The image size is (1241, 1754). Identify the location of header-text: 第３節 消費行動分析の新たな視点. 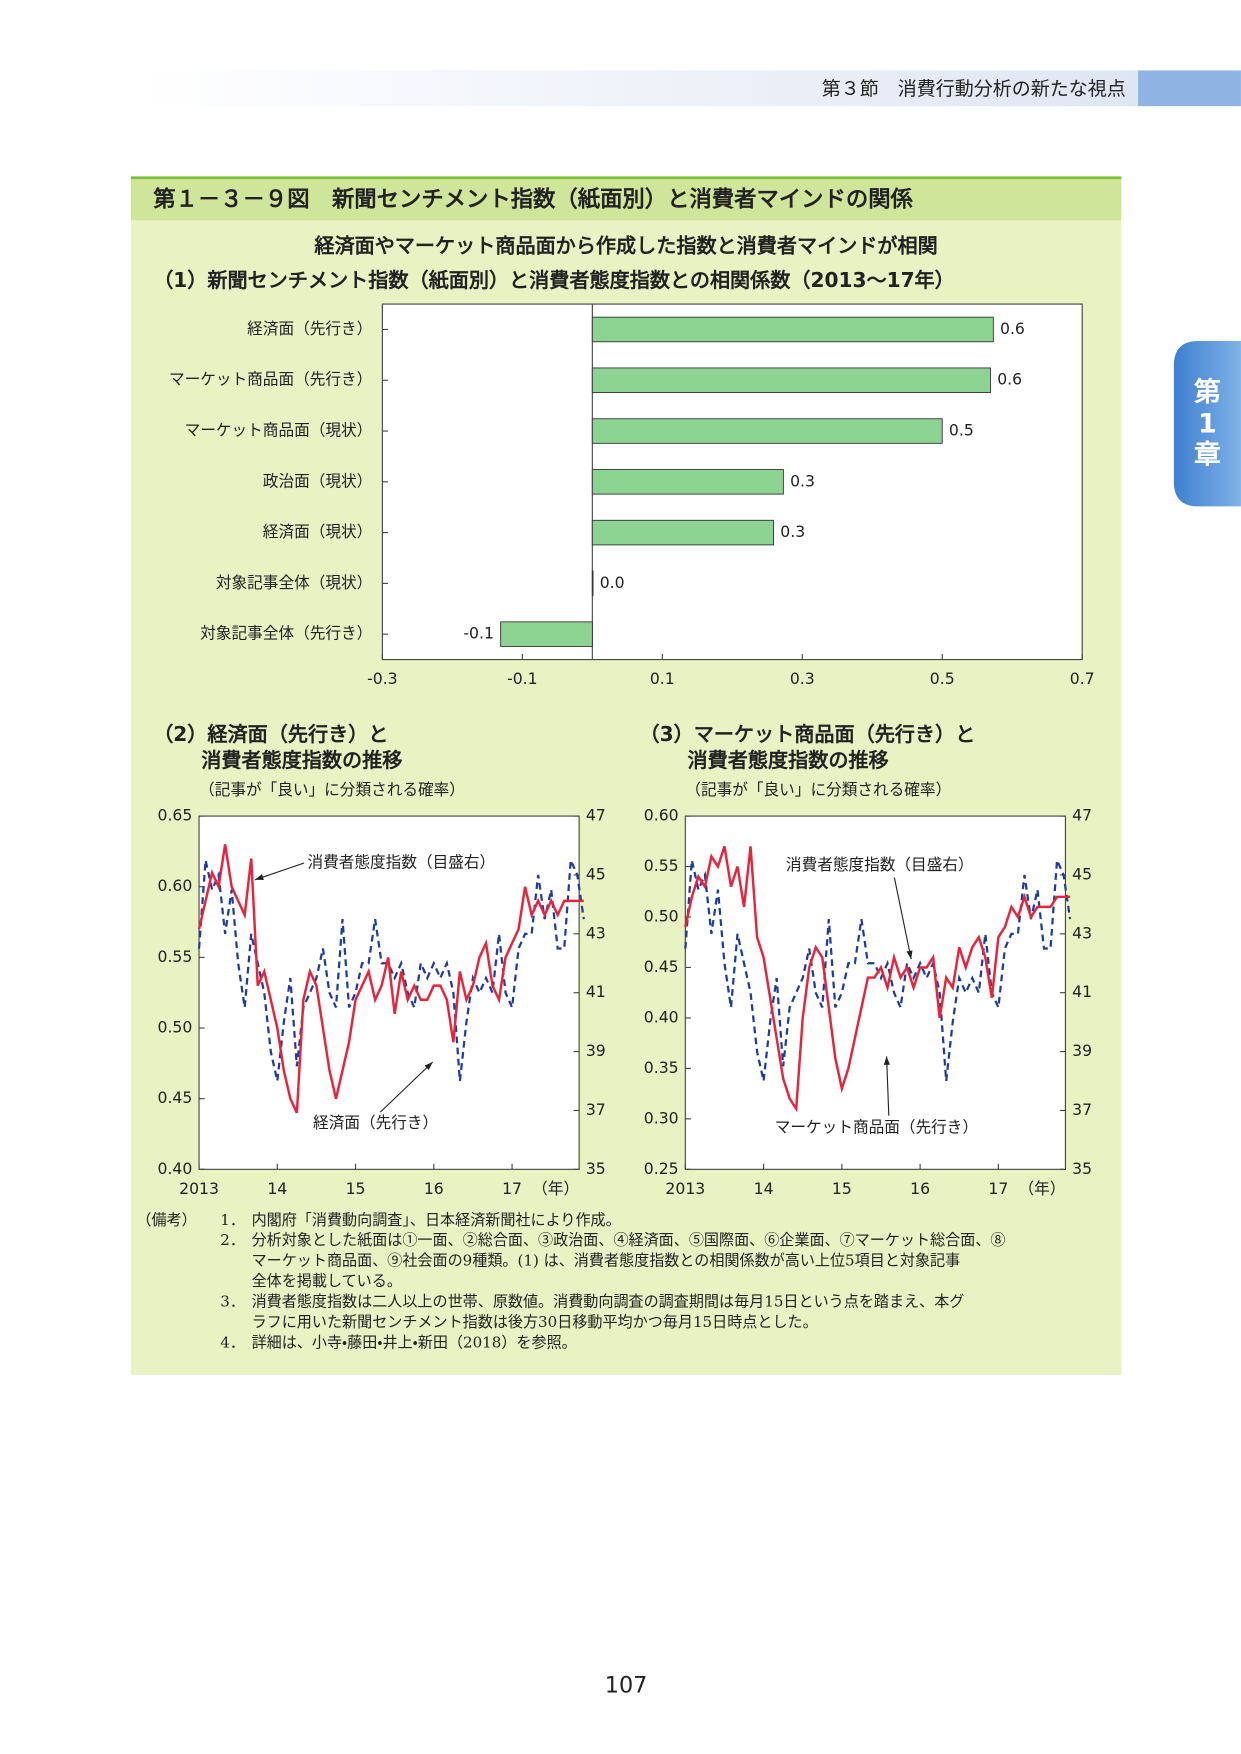
(974, 89).